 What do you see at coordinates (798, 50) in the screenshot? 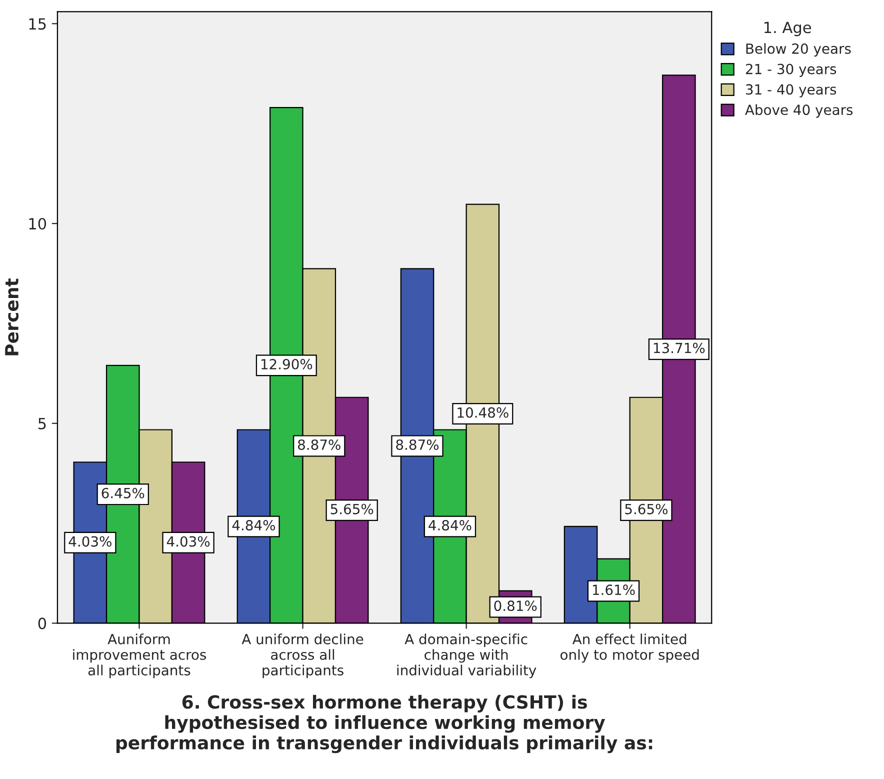
I see `legend-label: Below 20 years` at bounding box center [798, 50].